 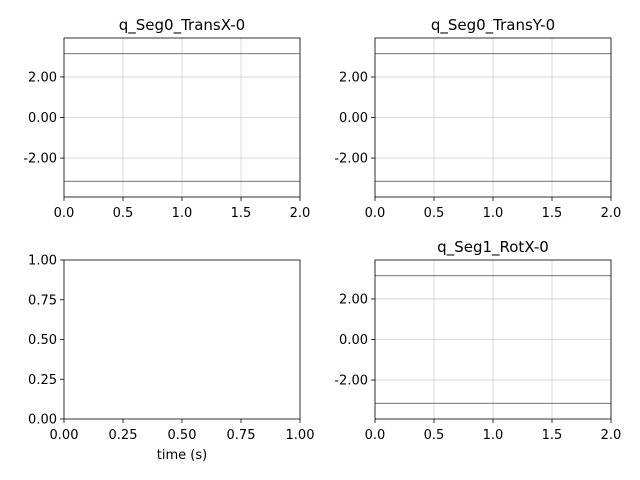 What do you see at coordinates (64, 435) in the screenshot?
I see `x-tick-label: 0.00` at bounding box center [64, 435].